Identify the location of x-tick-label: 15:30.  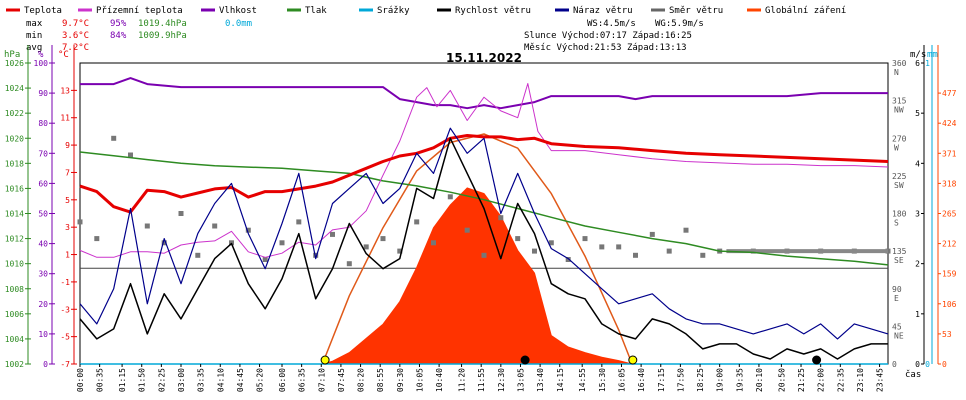
(602, 380).